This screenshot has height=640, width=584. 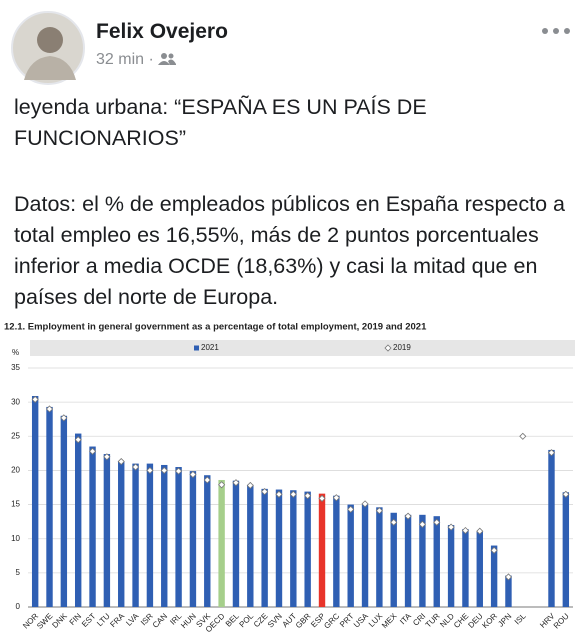 I want to click on post-meta: 32 min ·, so click(x=136, y=60).